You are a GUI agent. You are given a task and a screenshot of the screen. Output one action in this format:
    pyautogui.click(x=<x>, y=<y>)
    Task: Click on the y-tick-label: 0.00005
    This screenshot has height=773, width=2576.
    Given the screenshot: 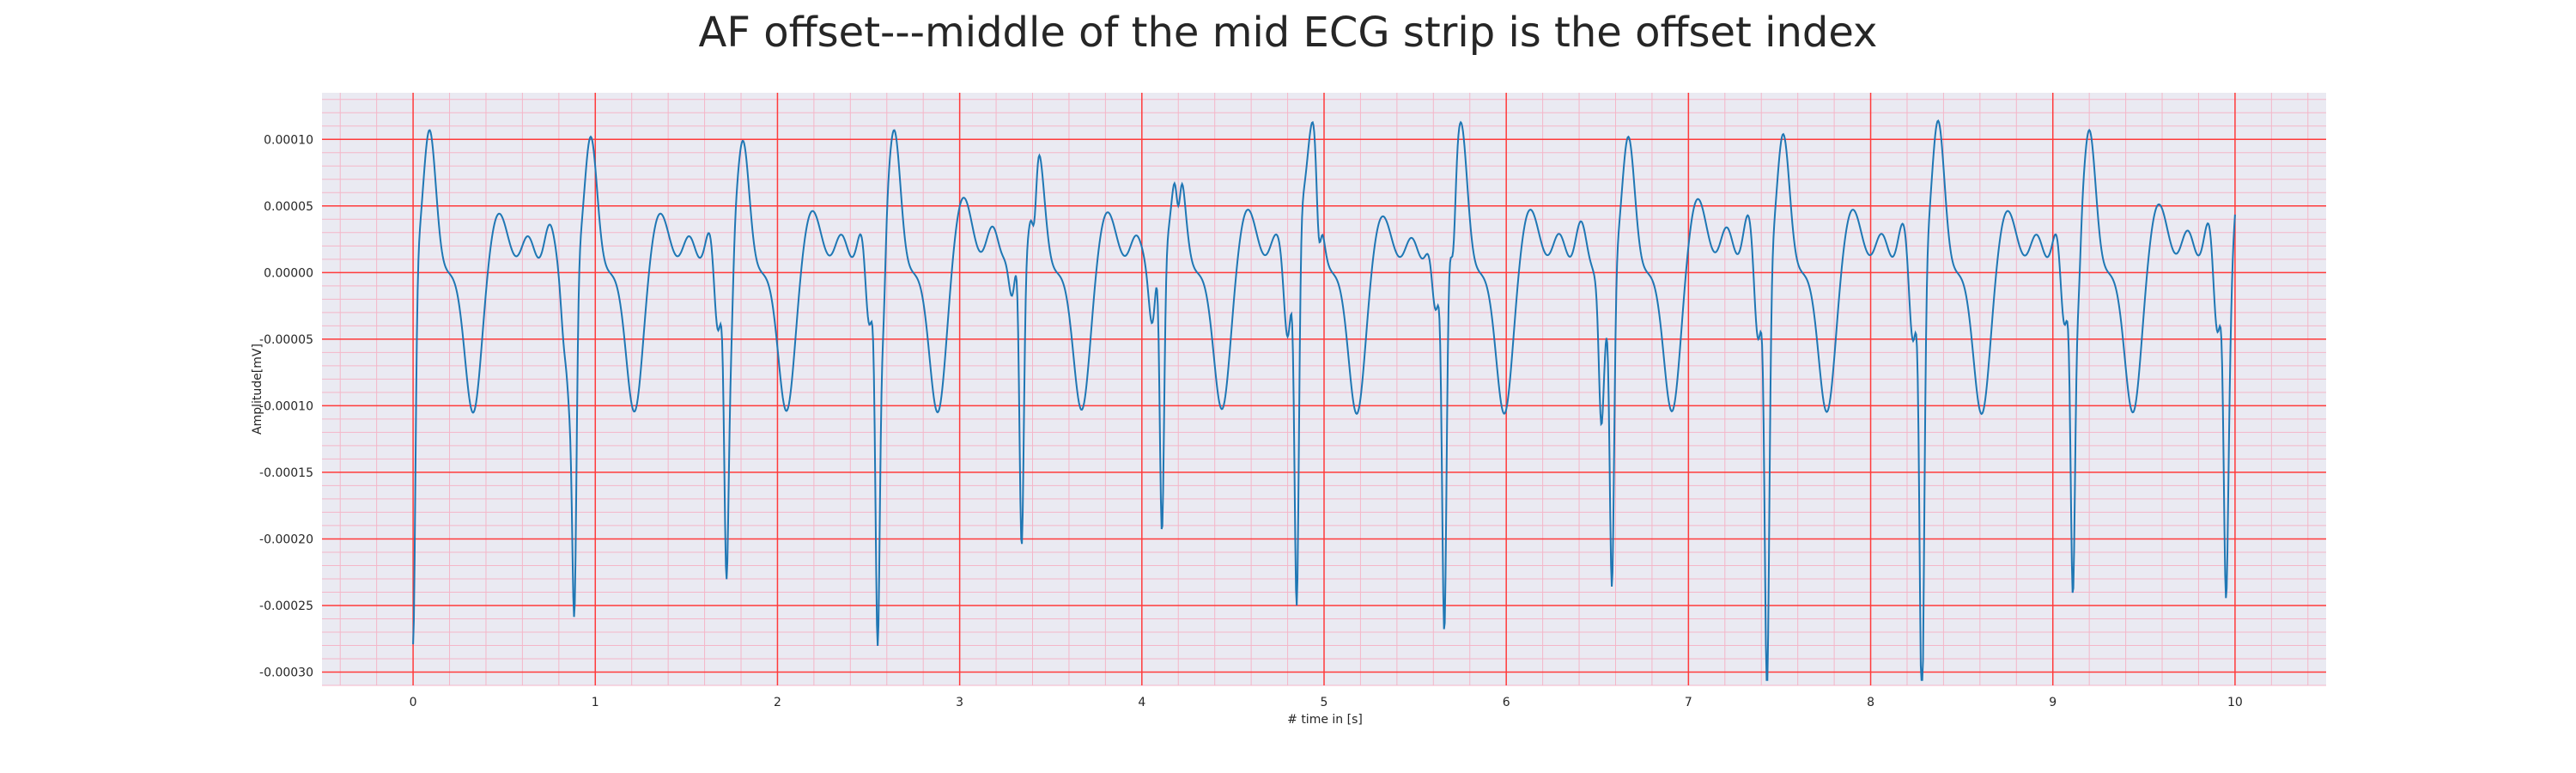 What is the action you would take?
    pyautogui.click(x=289, y=207)
    